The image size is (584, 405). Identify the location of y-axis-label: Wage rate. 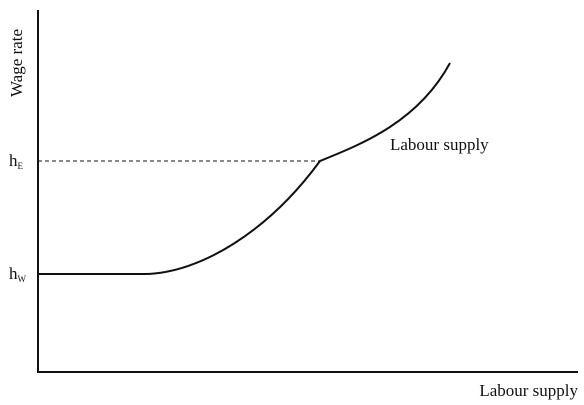
(16, 63).